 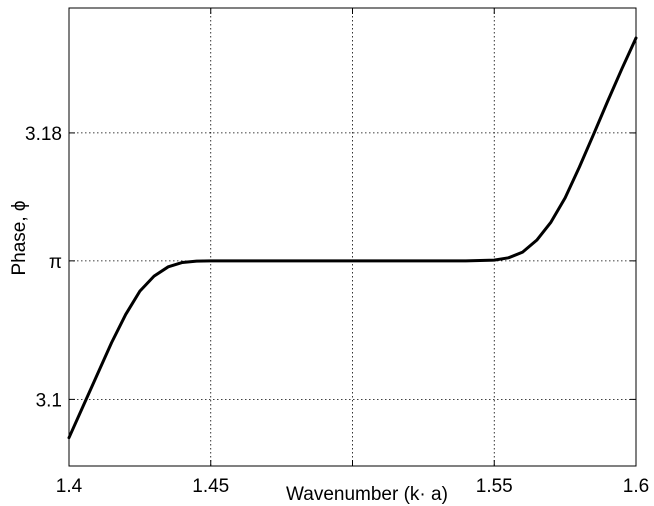 I want to click on y-tick-label: 3.1, so click(x=49, y=400).